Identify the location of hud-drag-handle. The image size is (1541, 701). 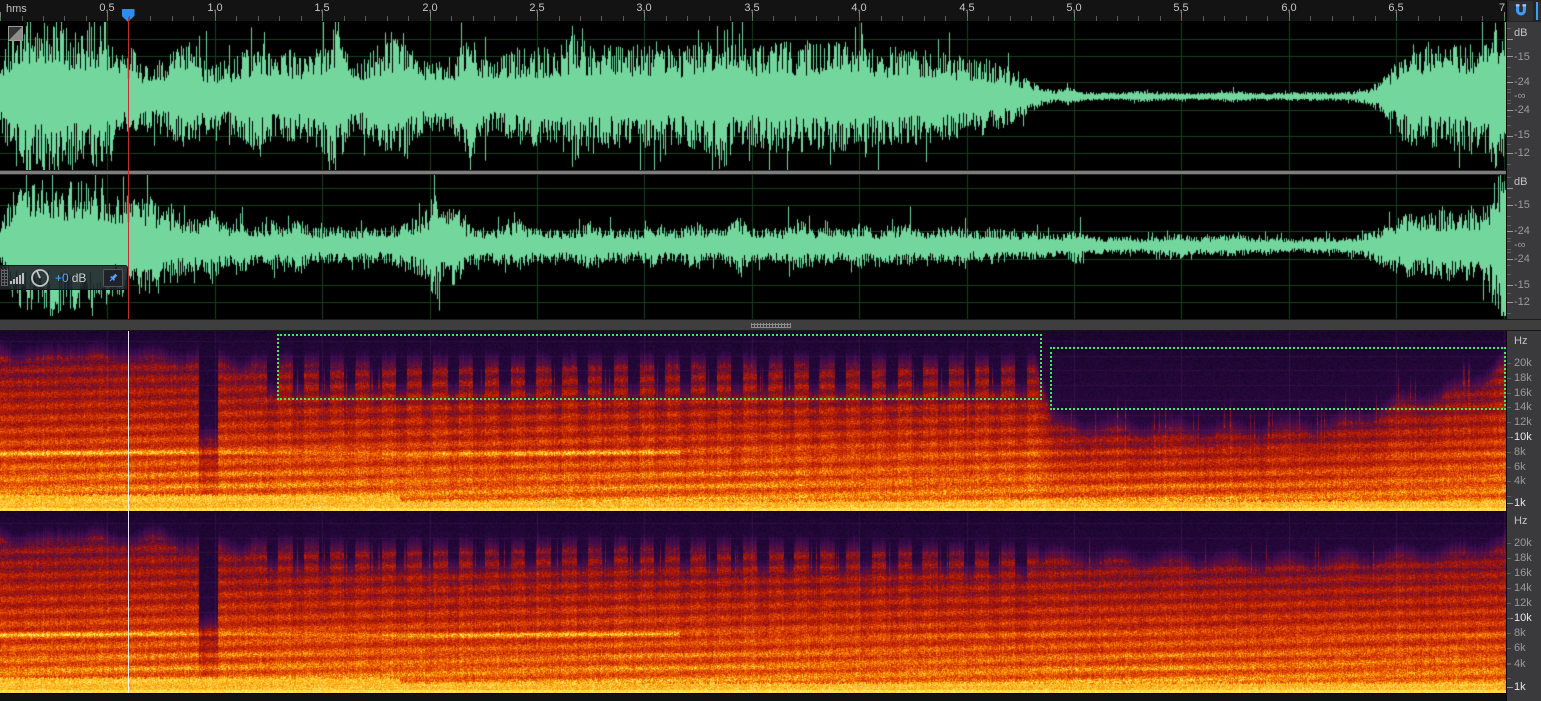
(4, 277).